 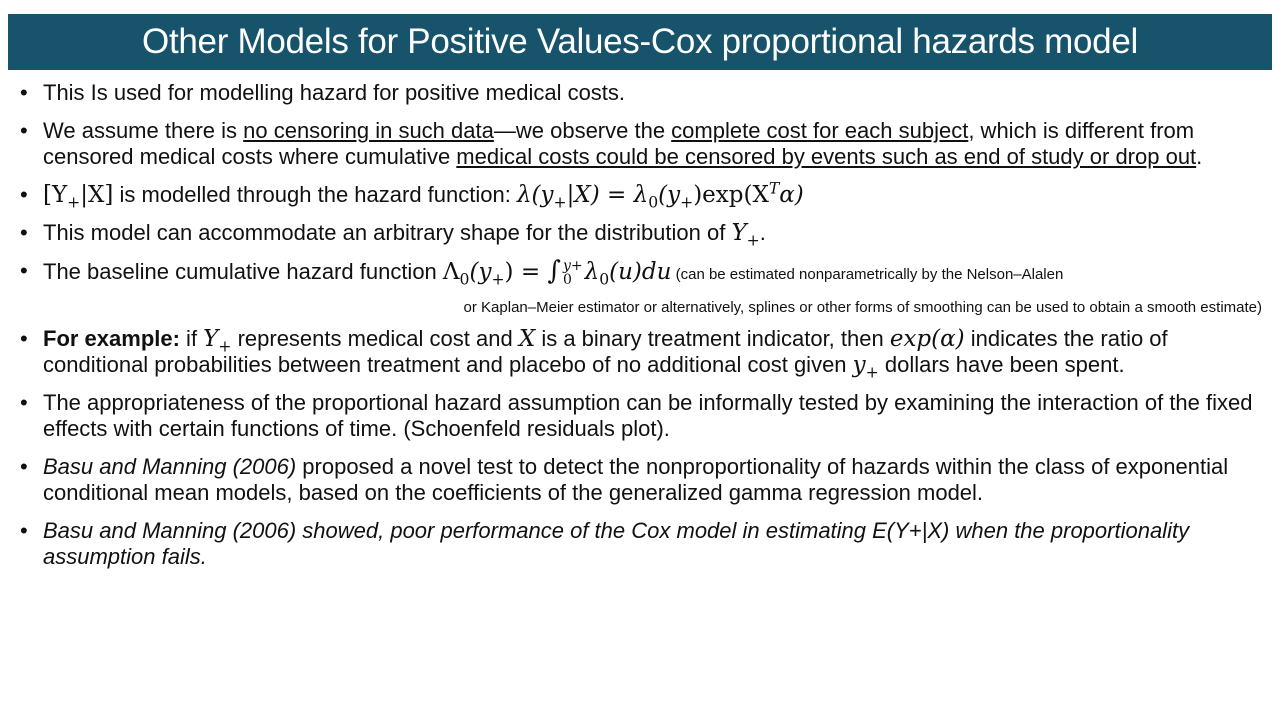 I want to click on math-part: λ(y, so click(x=535, y=195).